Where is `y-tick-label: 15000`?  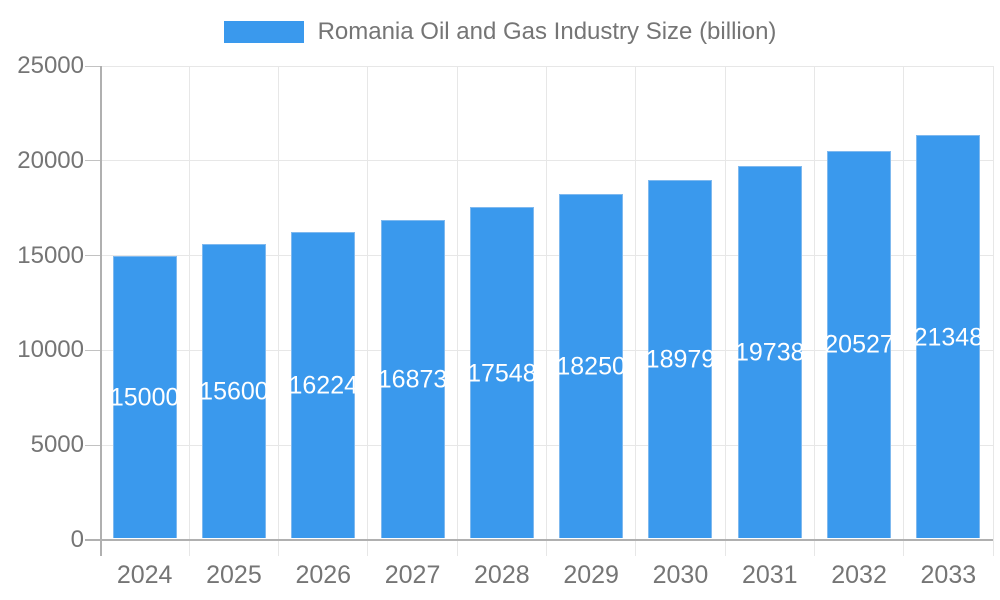 y-tick-label: 15000 is located at coordinates (50, 255).